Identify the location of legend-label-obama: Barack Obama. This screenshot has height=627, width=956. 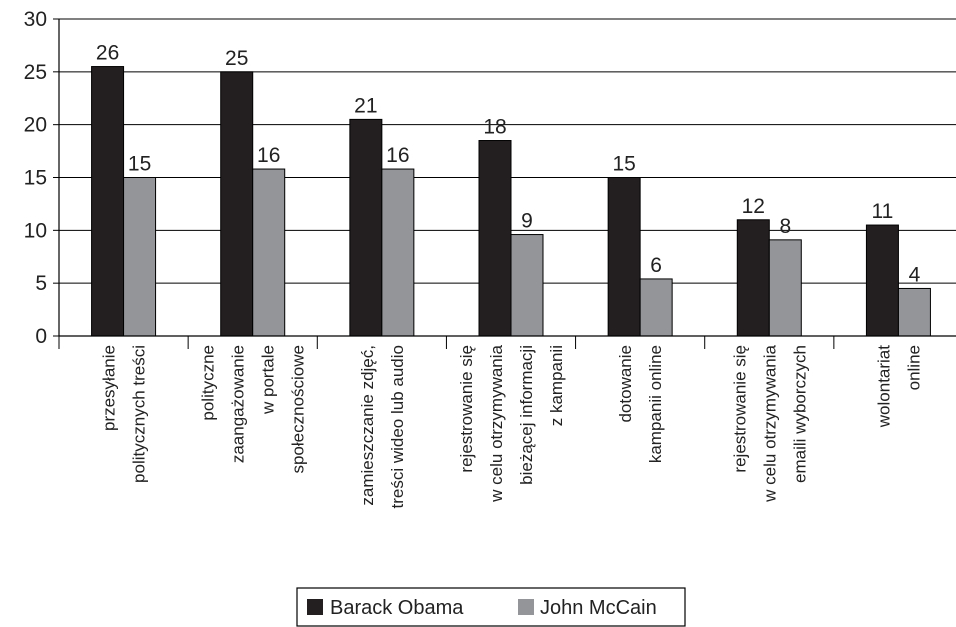
(397, 608).